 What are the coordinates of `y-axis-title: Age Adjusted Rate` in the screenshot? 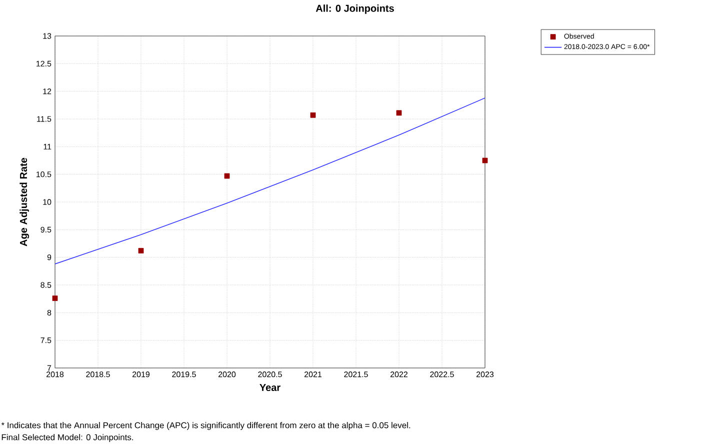 It's located at (25, 202).